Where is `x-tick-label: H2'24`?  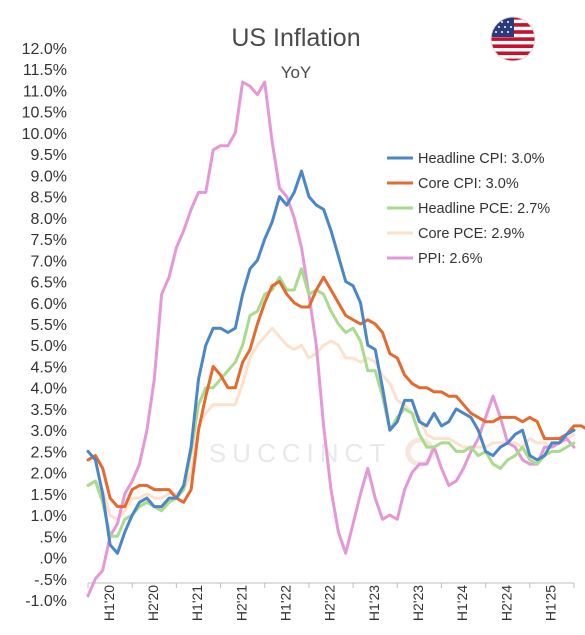
x-tick-label: H2'24 is located at coordinates (506, 603).